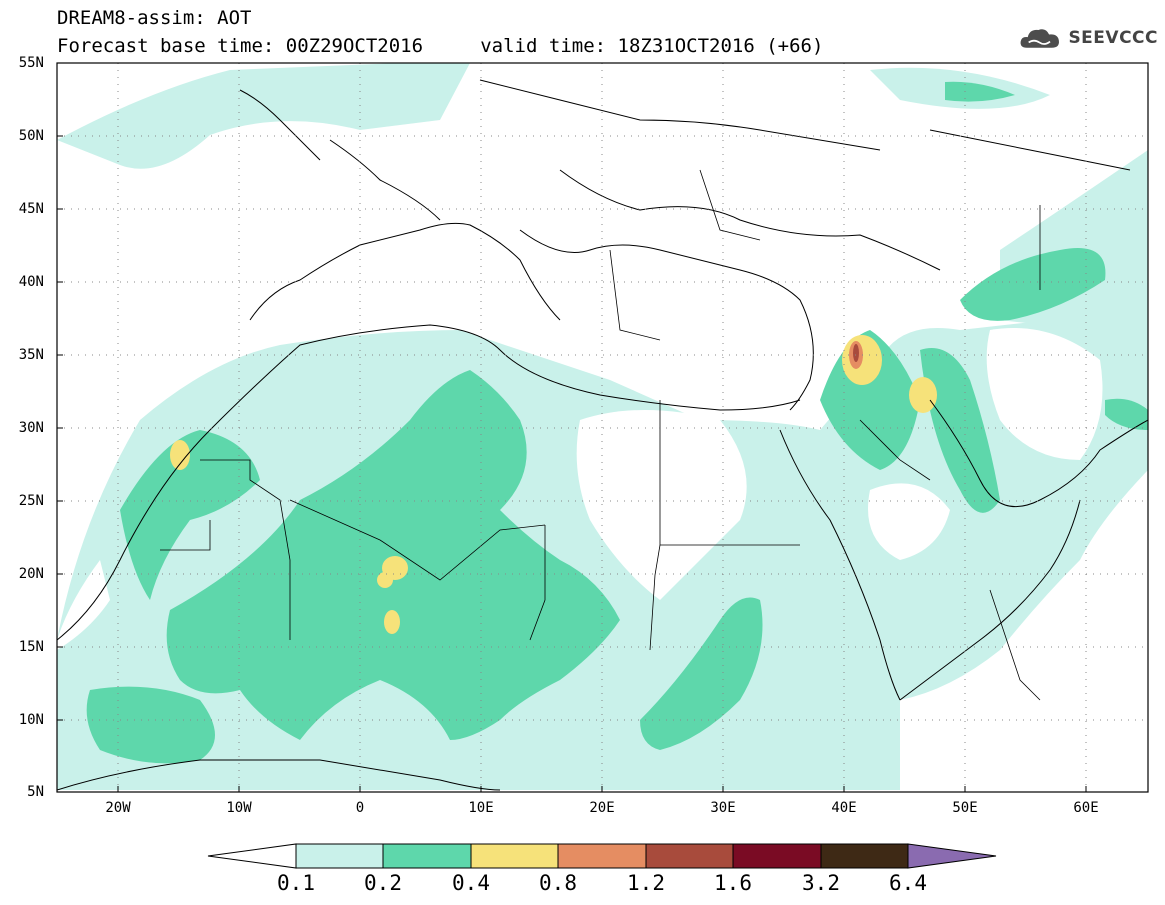  Describe the element at coordinates (844, 808) in the screenshot. I see `lon-label: 40E` at that location.